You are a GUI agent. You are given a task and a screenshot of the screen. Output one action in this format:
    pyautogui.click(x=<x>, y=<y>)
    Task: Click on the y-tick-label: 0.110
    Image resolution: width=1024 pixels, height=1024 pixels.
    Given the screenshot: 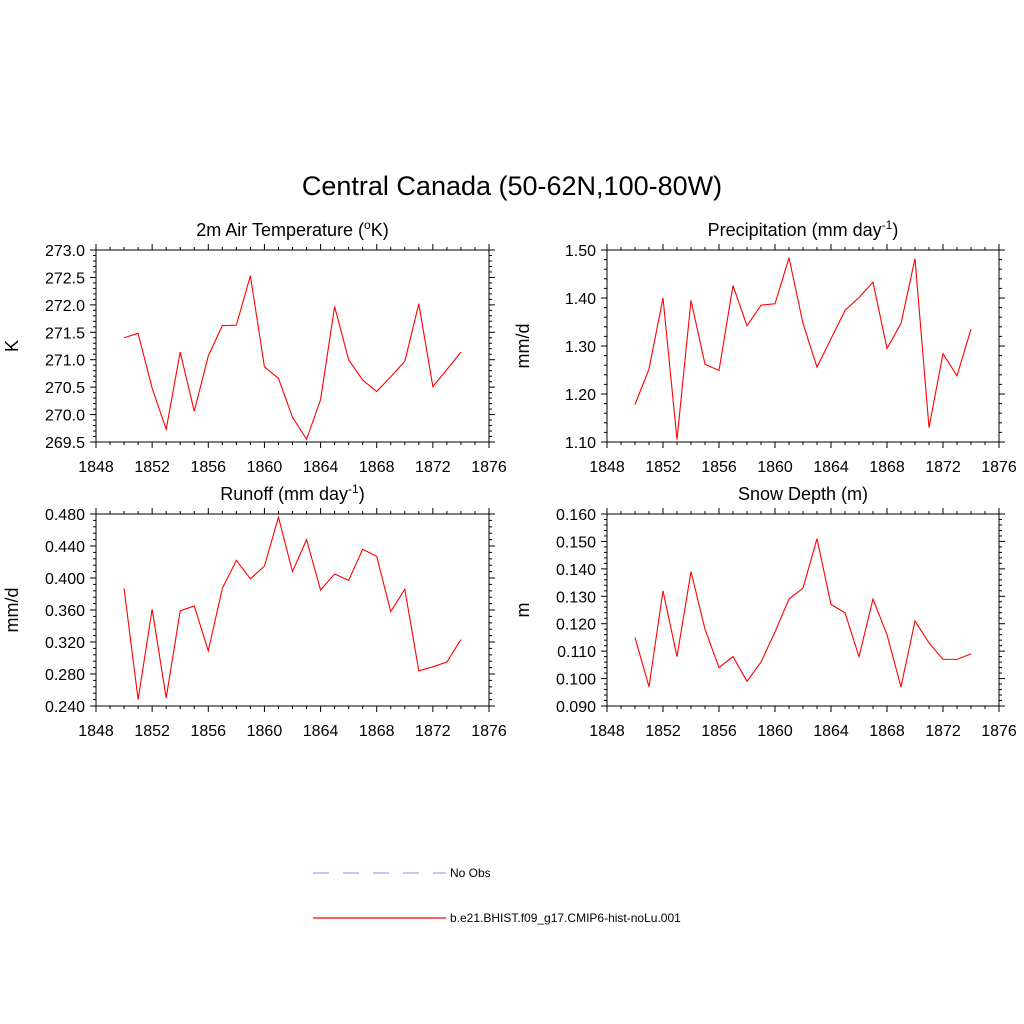 What is the action you would take?
    pyautogui.click(x=576, y=652)
    